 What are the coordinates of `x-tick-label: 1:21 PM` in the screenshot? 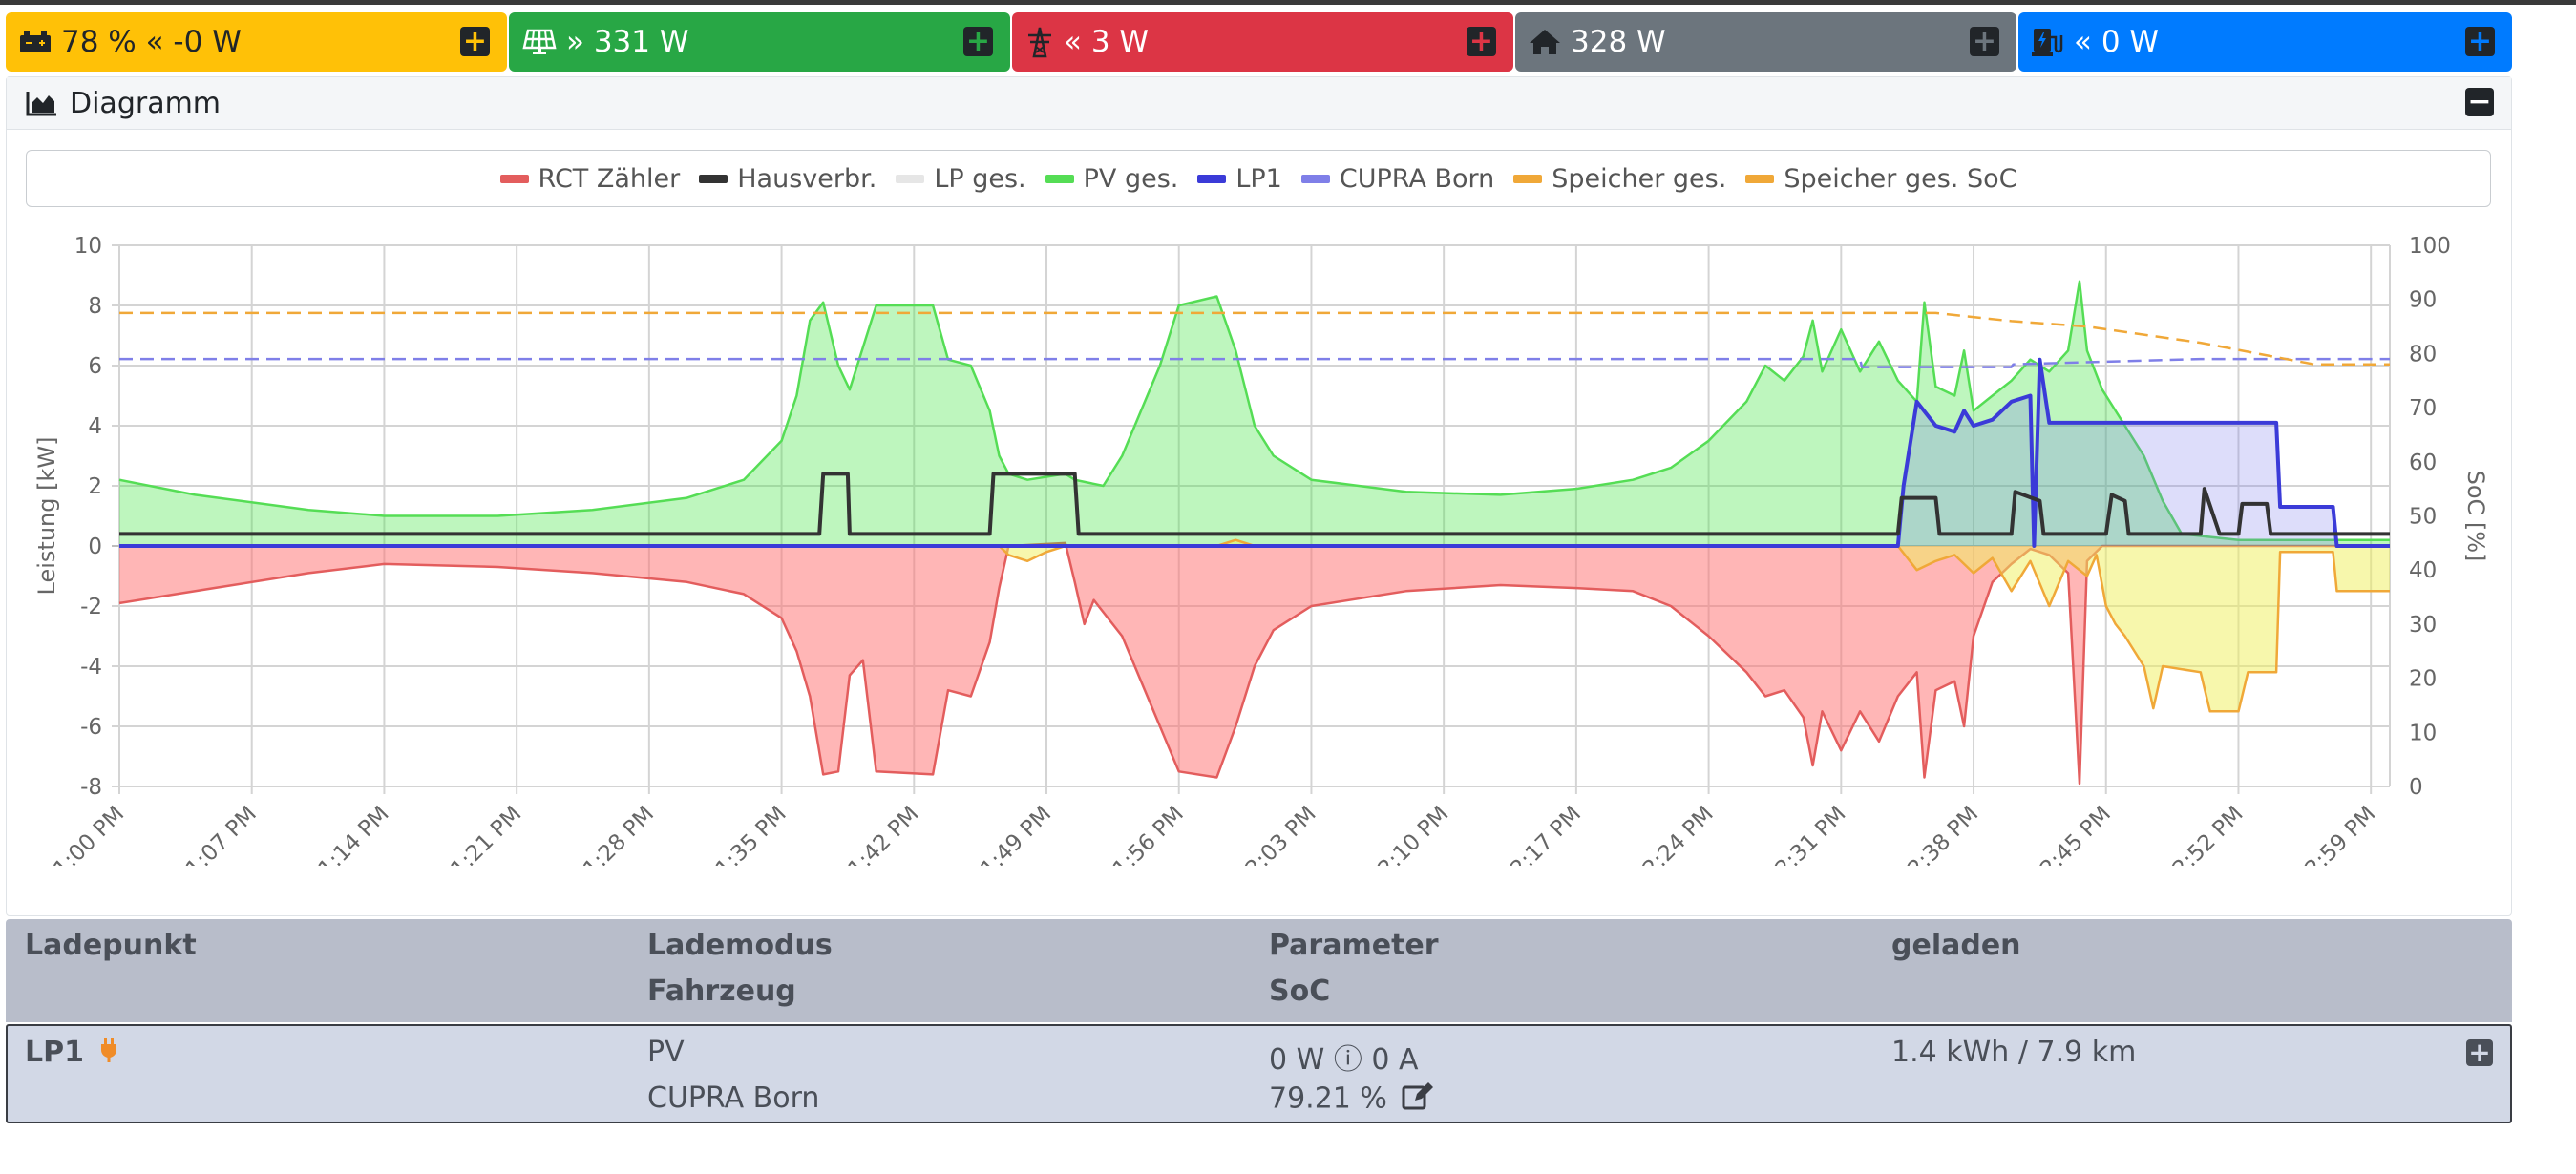 It's located at (486, 834).